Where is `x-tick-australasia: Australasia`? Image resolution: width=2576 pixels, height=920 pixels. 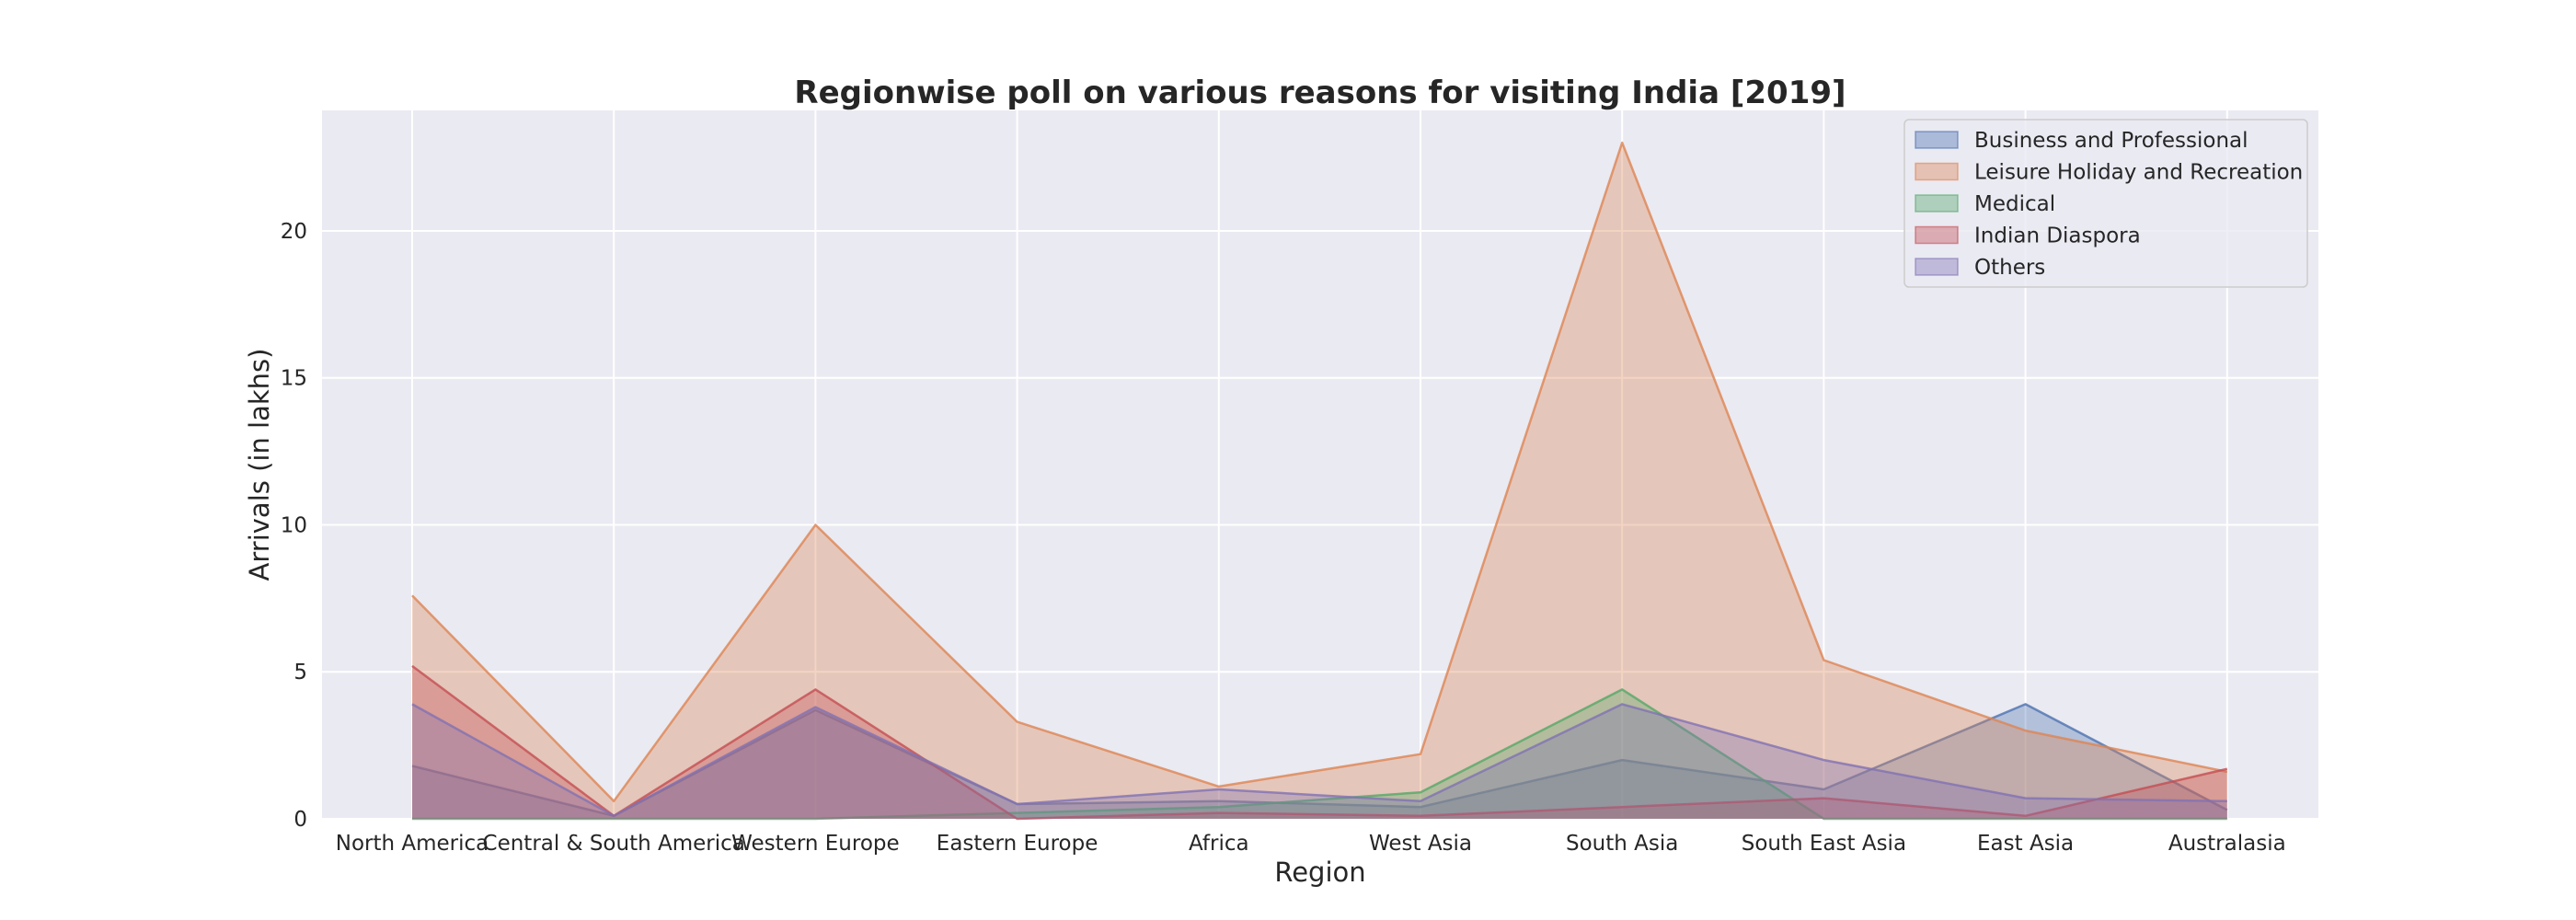
x-tick-australasia: Australasia is located at coordinates (2227, 844).